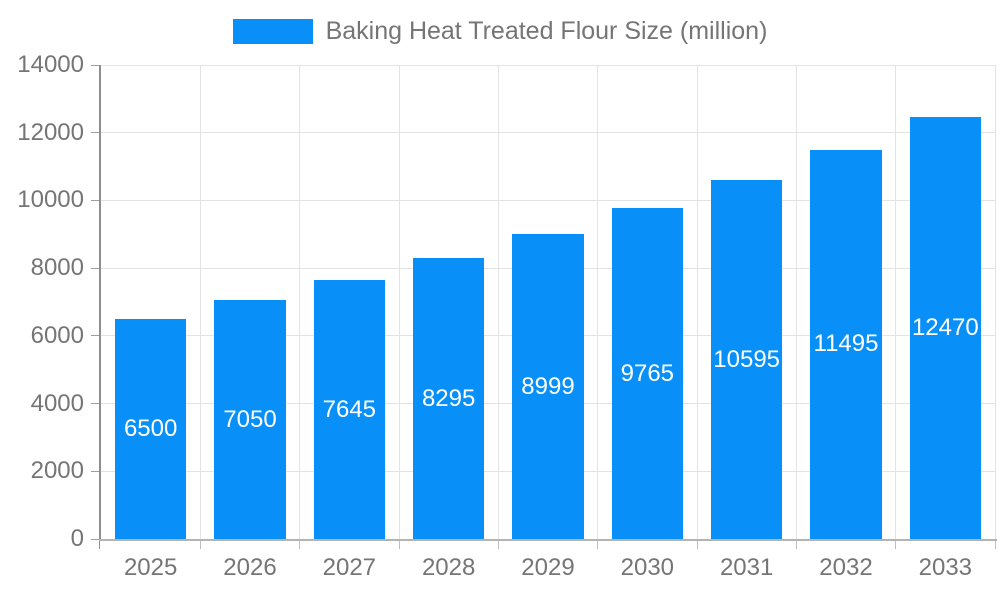 Image resolution: width=1000 pixels, height=600 pixels. Describe the element at coordinates (50, 64) in the screenshot. I see `y-axis-label: 14000` at that location.